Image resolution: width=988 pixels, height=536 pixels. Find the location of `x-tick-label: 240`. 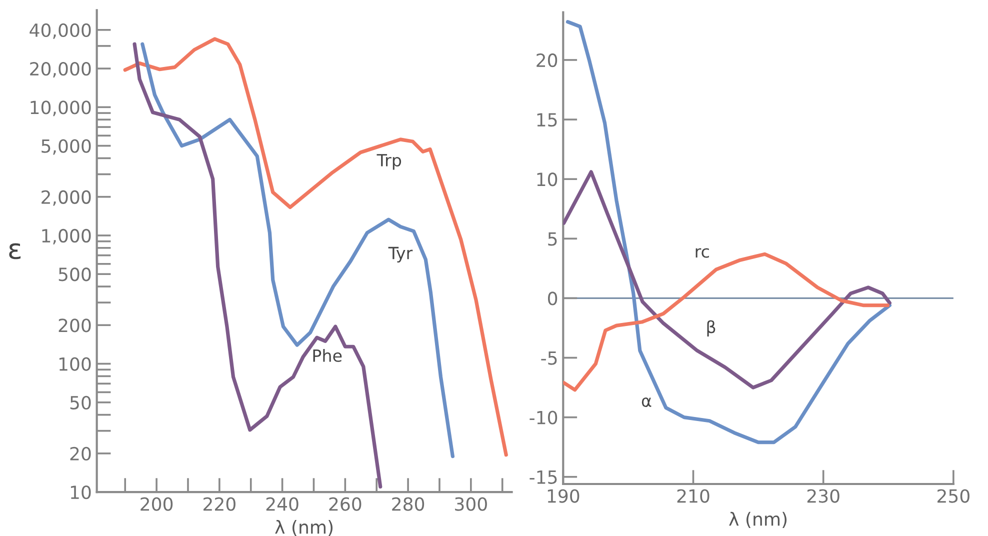

x-tick-label: 240 is located at coordinates (282, 504).